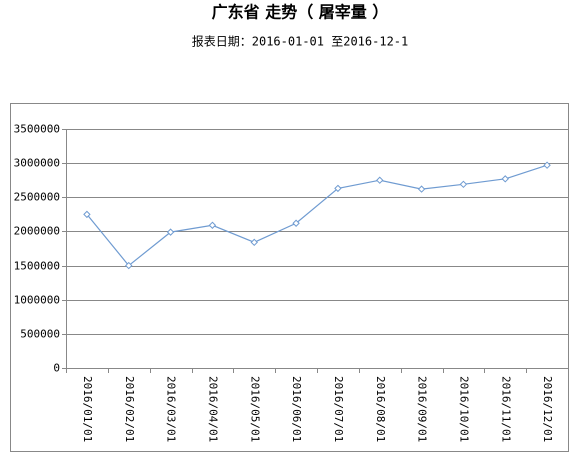 Image resolution: width=579 pixels, height=454 pixels. What do you see at coordinates (37, 300) in the screenshot?
I see `y-tick-label: 1000000` at bounding box center [37, 300].